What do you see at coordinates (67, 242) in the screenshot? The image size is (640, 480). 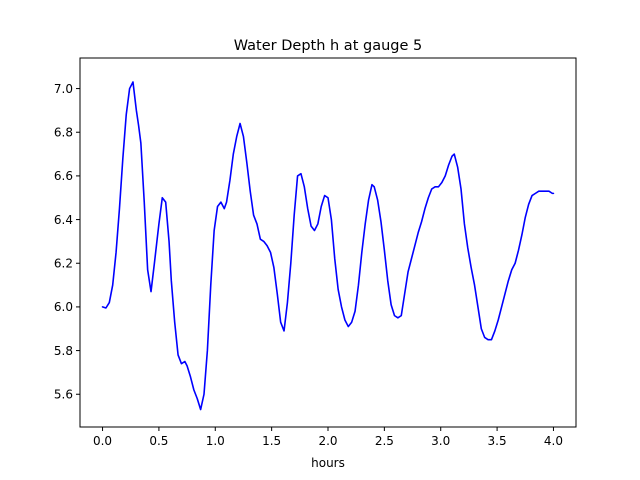 I see `y-axis: 5.6 5.8 6.0 6.2 6.4 6.6 6.8 7.0` at bounding box center [67, 242].